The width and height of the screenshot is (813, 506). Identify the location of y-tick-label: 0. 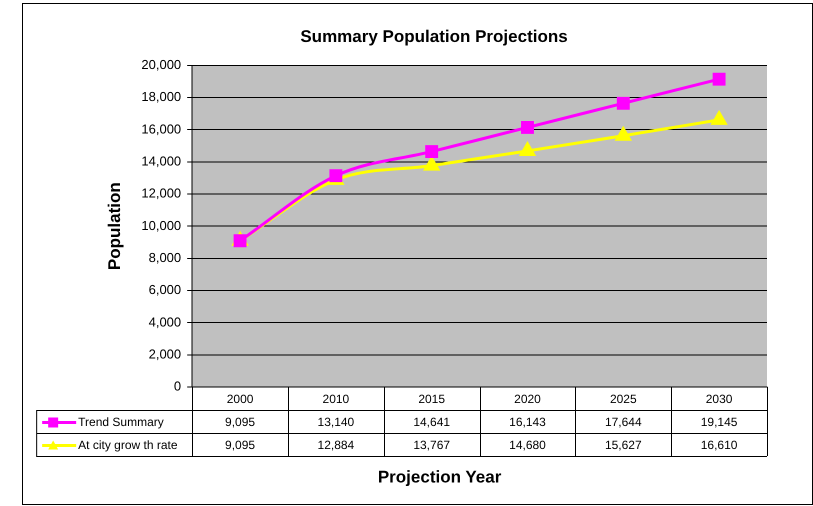
(178, 386).